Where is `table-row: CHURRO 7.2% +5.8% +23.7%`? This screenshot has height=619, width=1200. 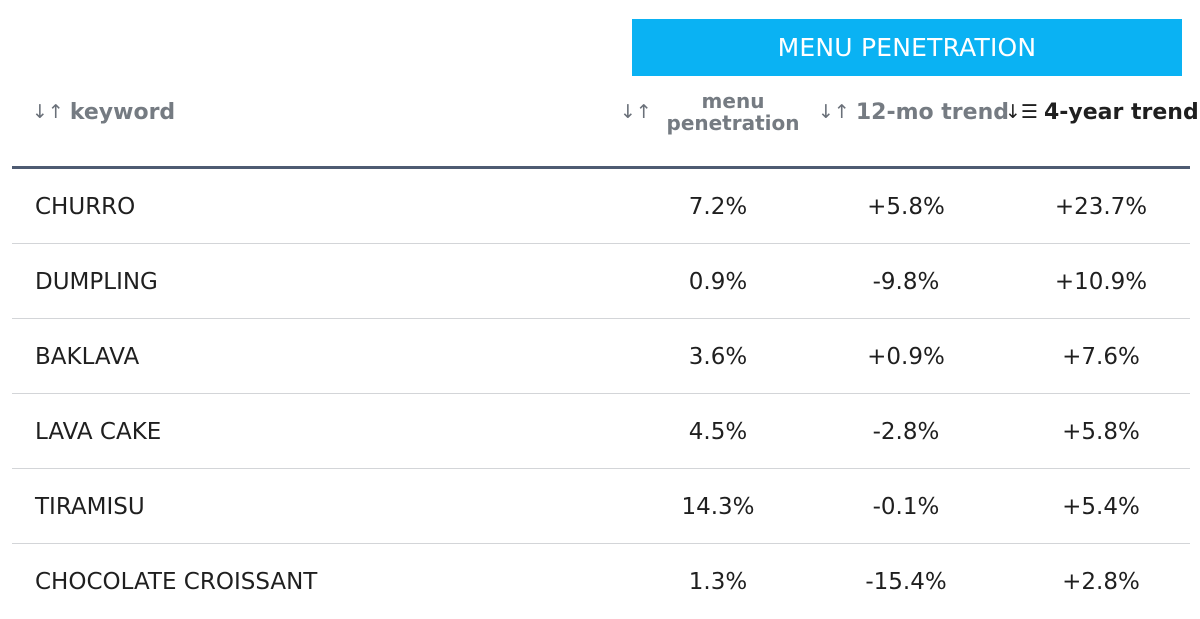 table-row: CHURRO 7.2% +5.8% +23.7% is located at coordinates (601, 206).